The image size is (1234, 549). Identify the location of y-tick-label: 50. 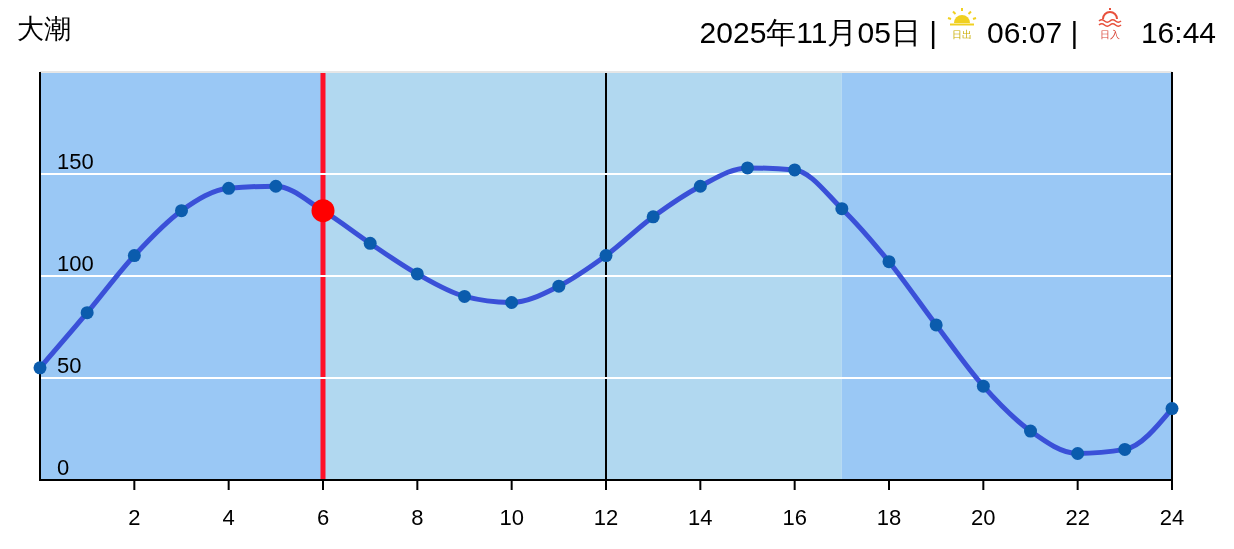
(69, 365).